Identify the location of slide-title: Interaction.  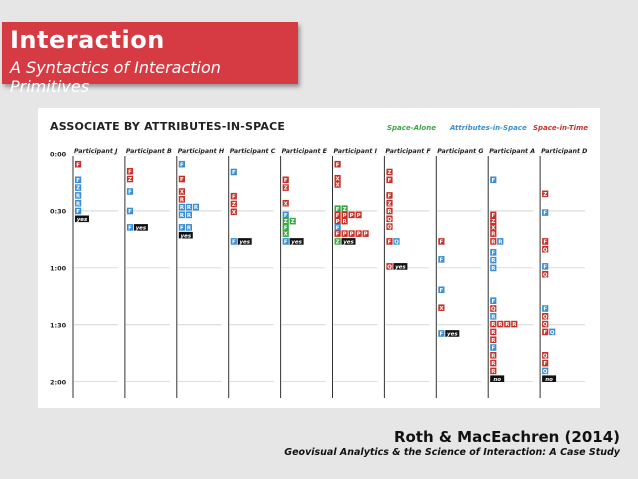
(87, 40).